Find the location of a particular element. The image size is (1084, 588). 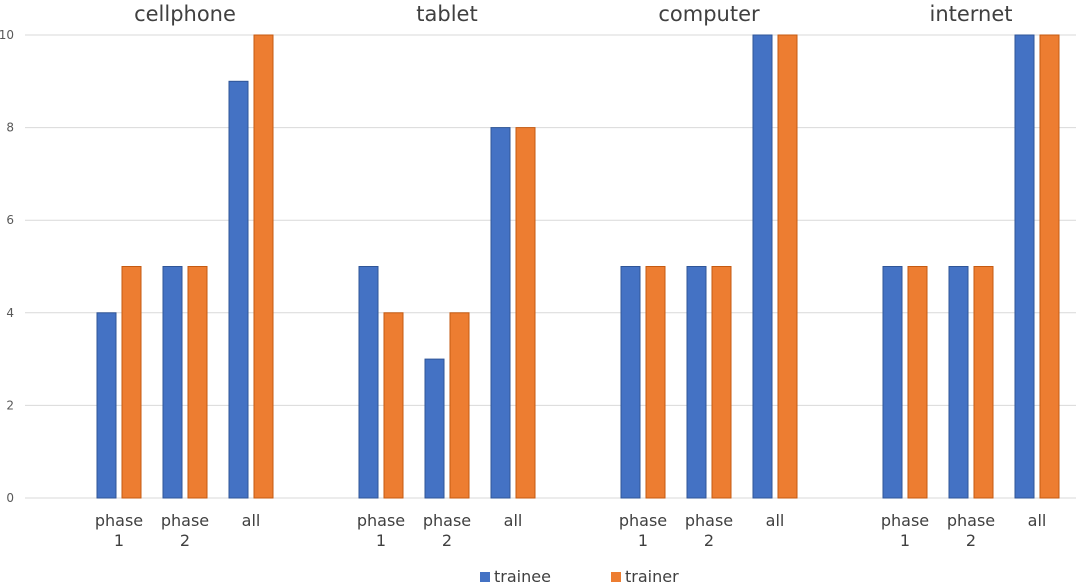

legend-swatch-trainer is located at coordinates (616, 577).